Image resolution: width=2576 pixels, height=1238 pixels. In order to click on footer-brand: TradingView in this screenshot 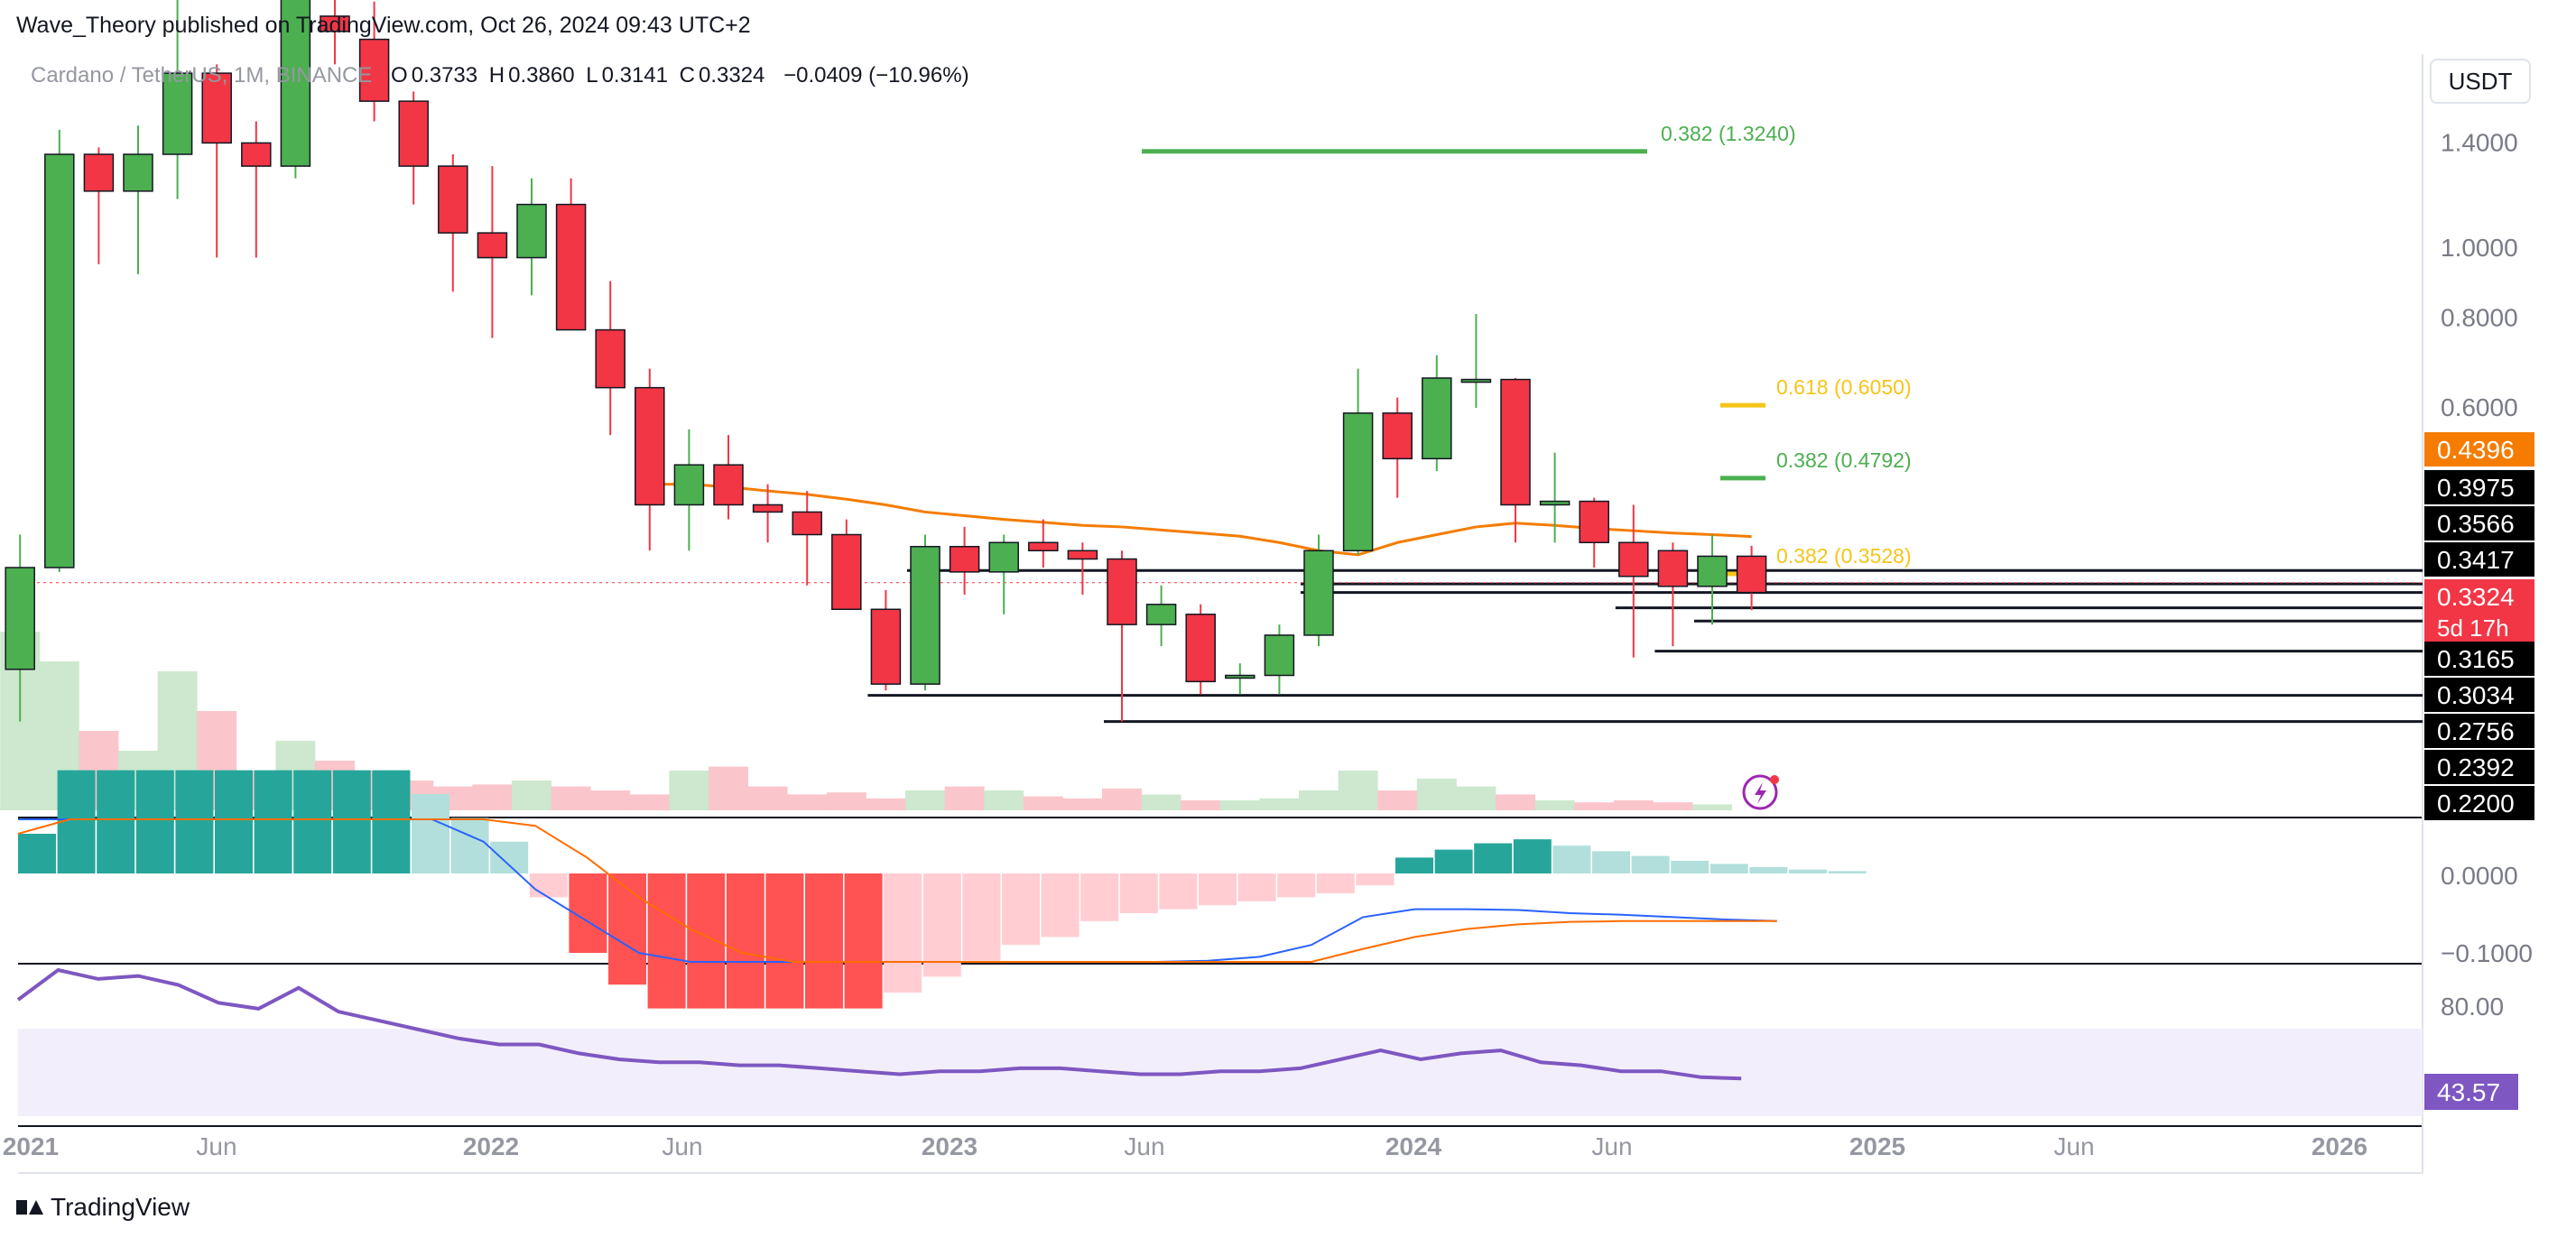, I will do `click(103, 1208)`.